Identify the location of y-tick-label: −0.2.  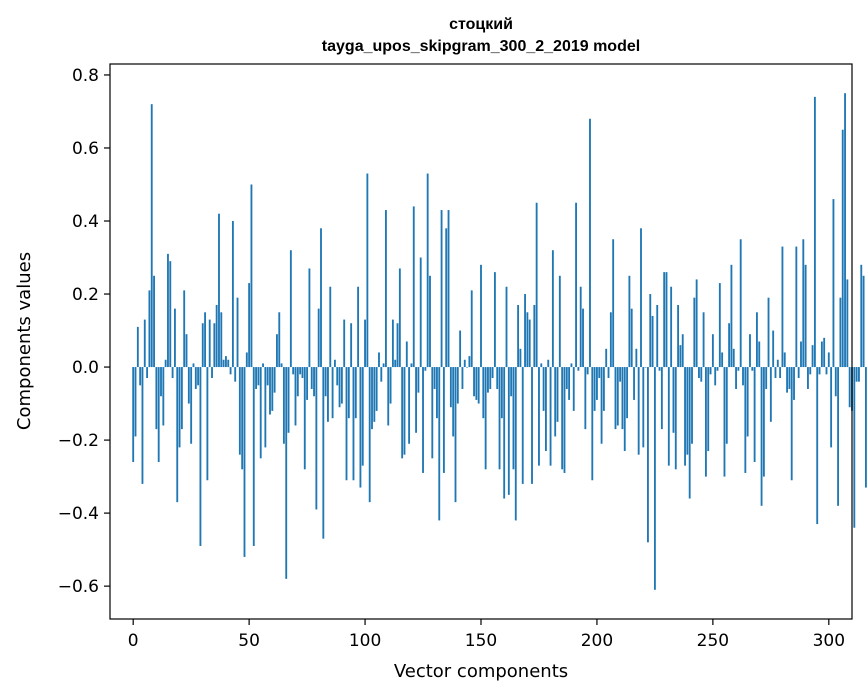
(78, 441).